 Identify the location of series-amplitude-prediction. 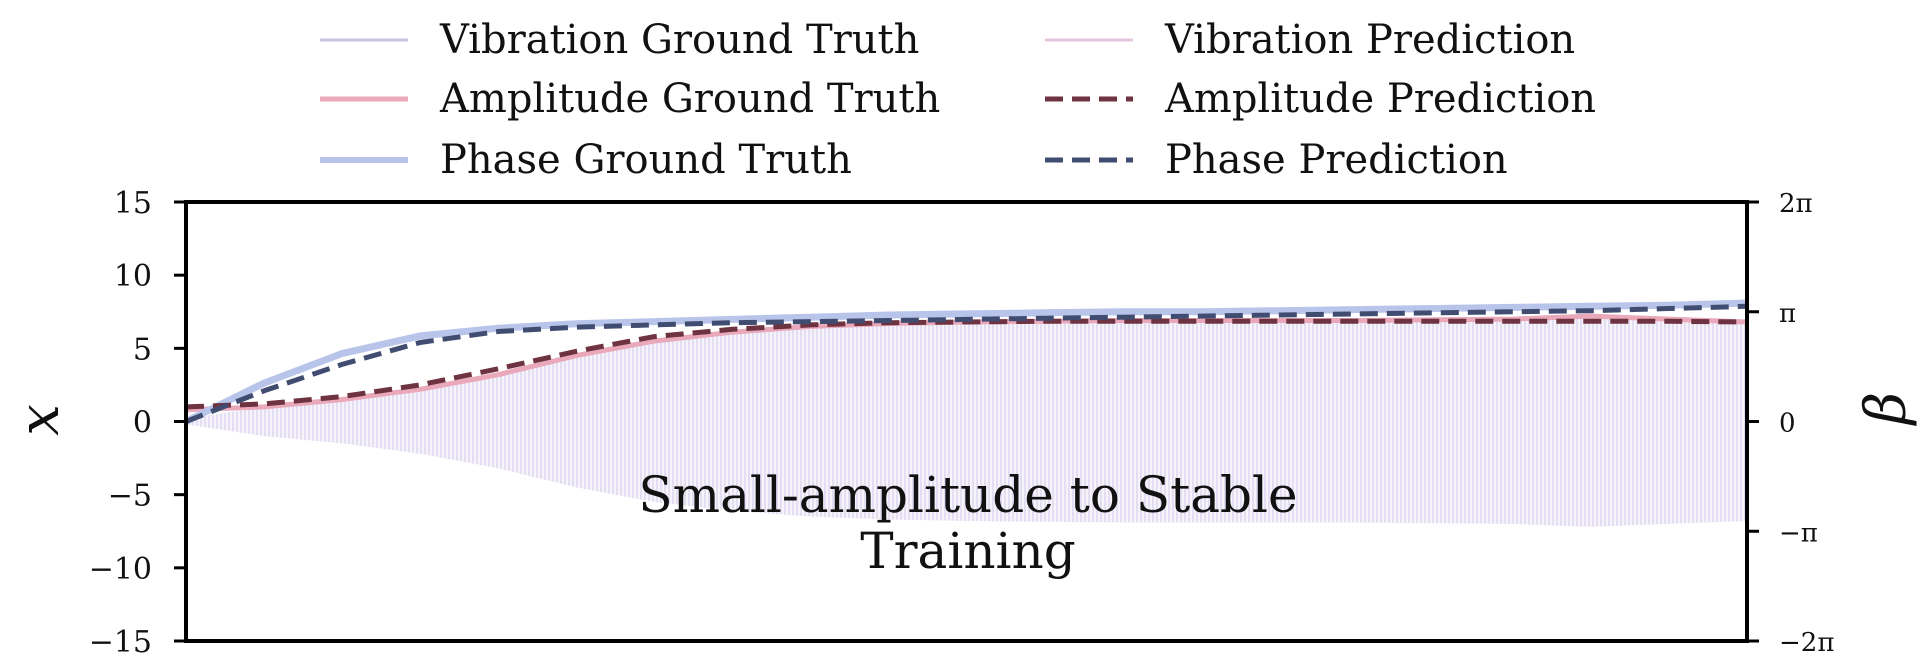
(966, 364).